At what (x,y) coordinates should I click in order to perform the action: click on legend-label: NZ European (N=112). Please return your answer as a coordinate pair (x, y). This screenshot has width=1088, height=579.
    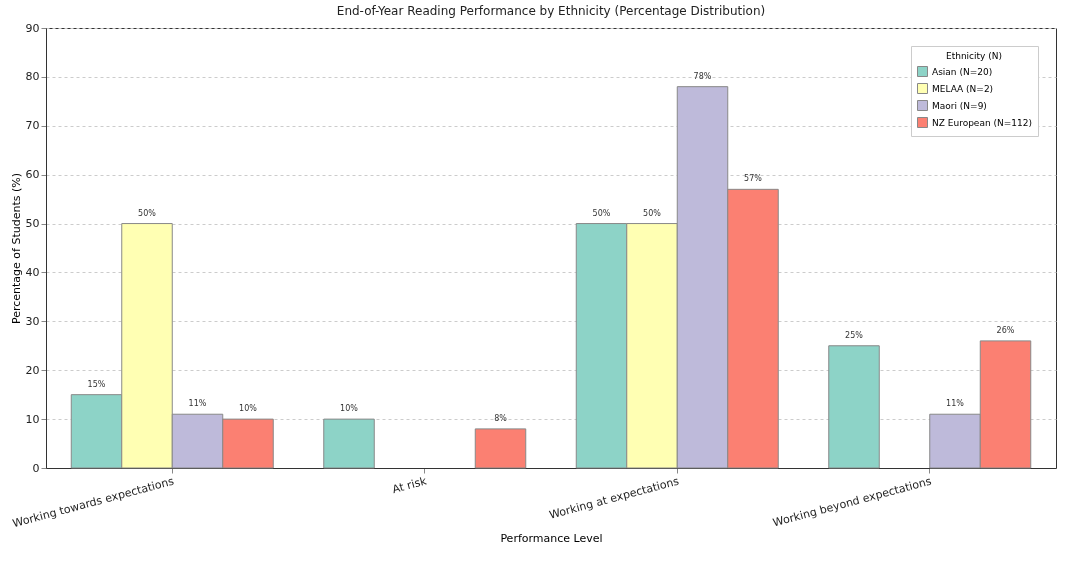
    Looking at the image, I should click on (982, 122).